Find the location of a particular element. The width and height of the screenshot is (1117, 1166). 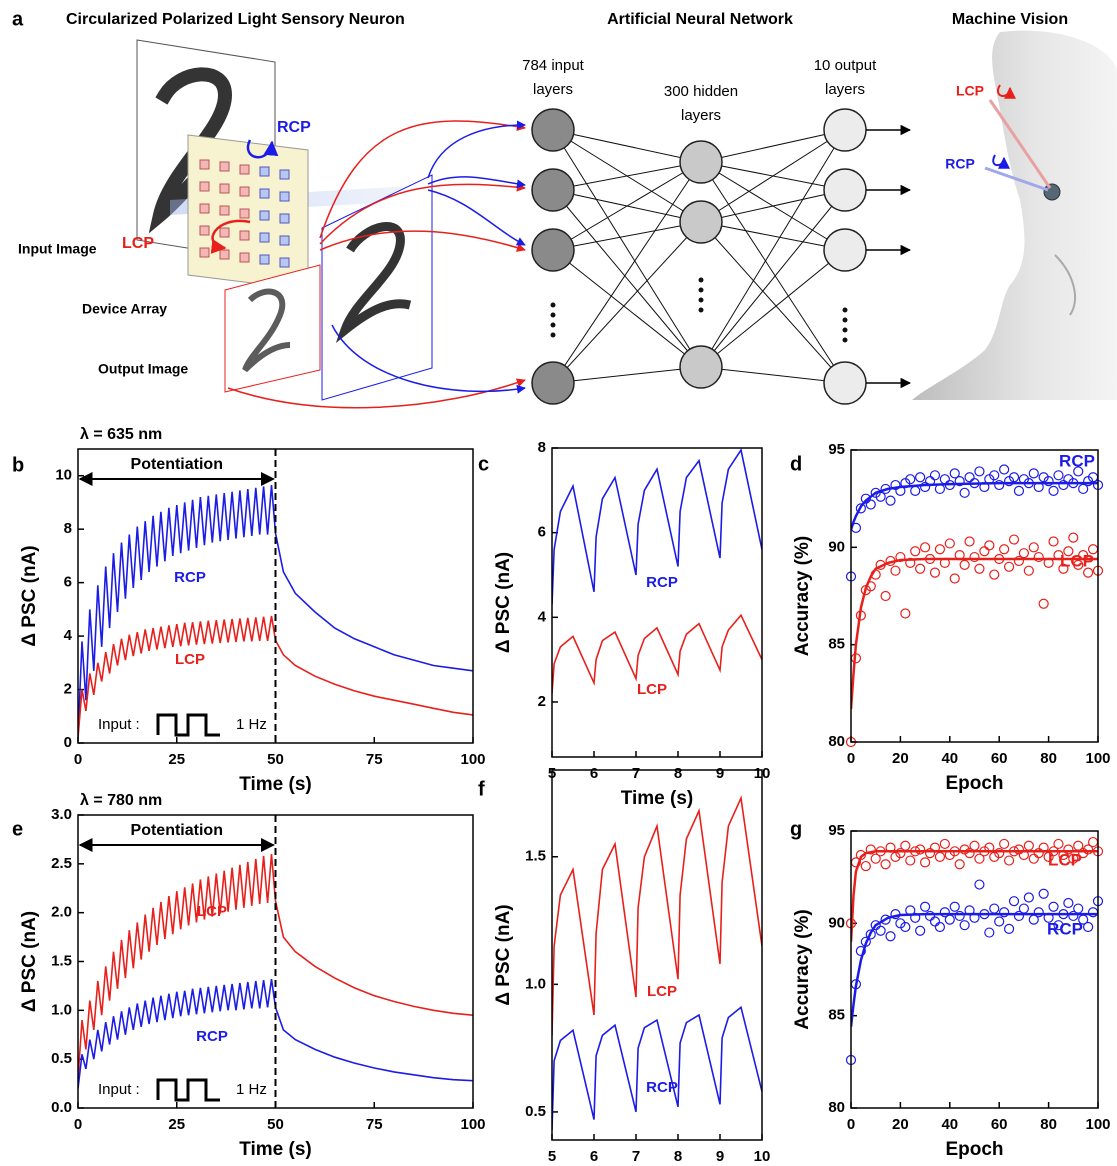

x-tick-label: 6 is located at coordinates (594, 1154).